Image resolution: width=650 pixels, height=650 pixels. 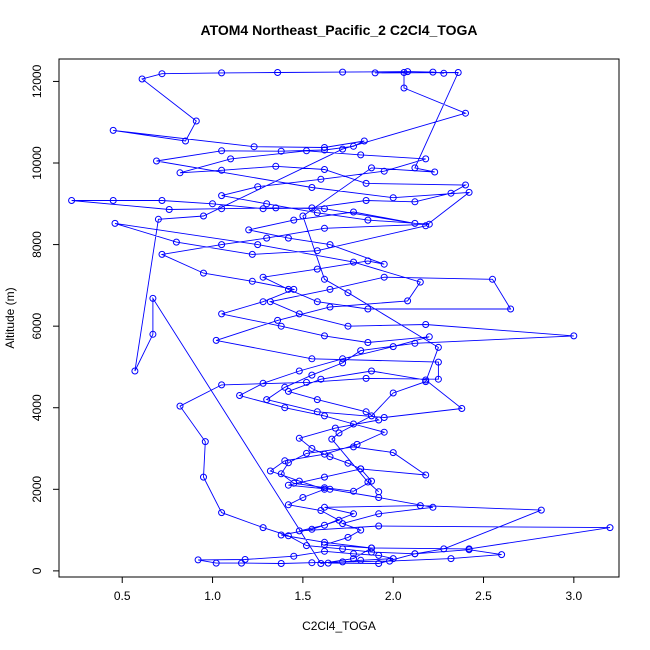 I want to click on y-tick-label: 6000, so click(x=37, y=325).